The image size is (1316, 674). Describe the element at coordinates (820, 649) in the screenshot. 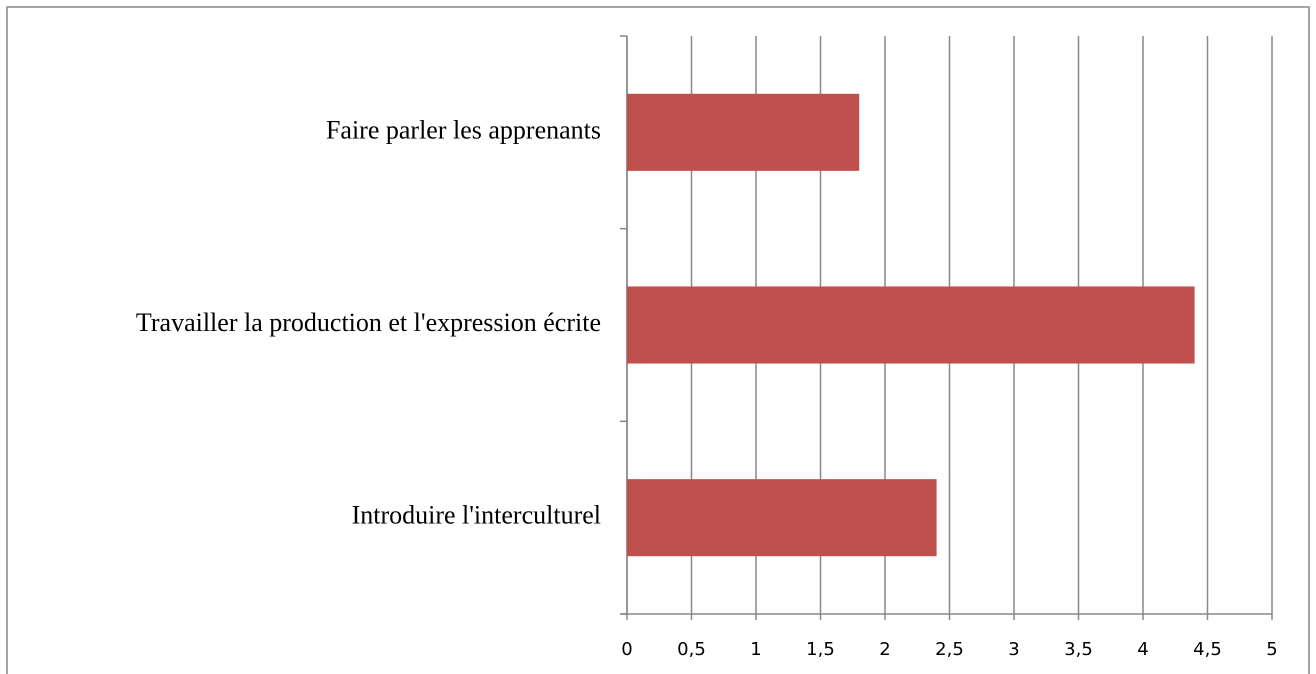

I see `x-tick-label: 1,5` at that location.